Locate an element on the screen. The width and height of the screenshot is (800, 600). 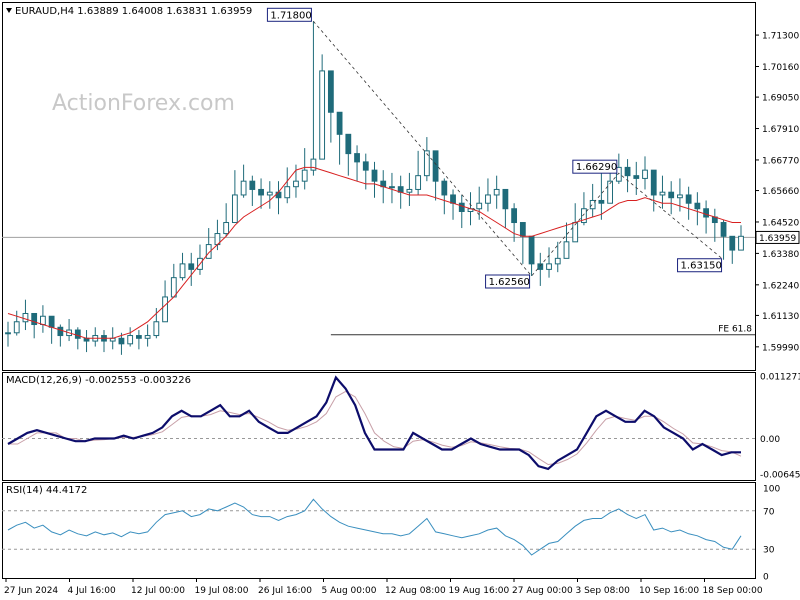
price-y-tick-label: 1.65660 is located at coordinates (780, 192).